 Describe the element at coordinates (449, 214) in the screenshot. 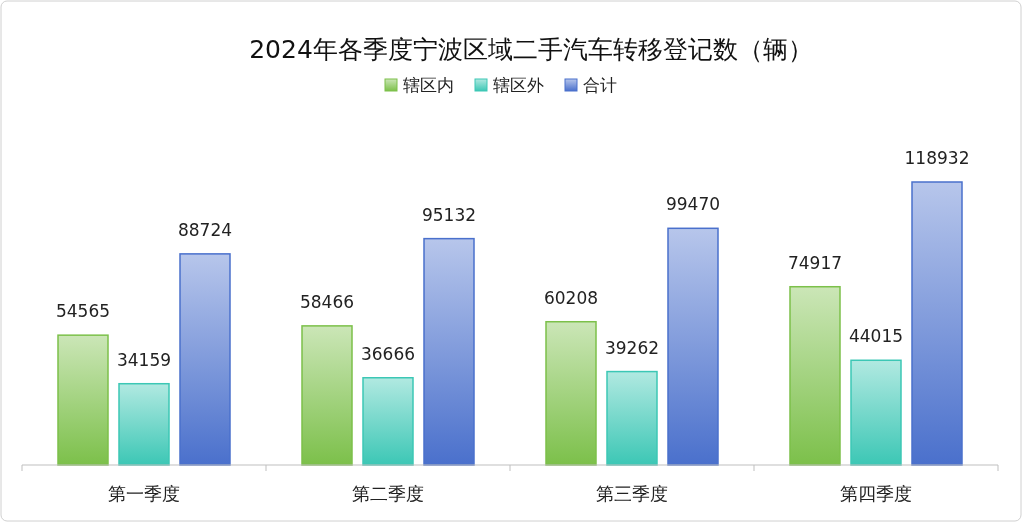

I see `data-label: 95132` at that location.